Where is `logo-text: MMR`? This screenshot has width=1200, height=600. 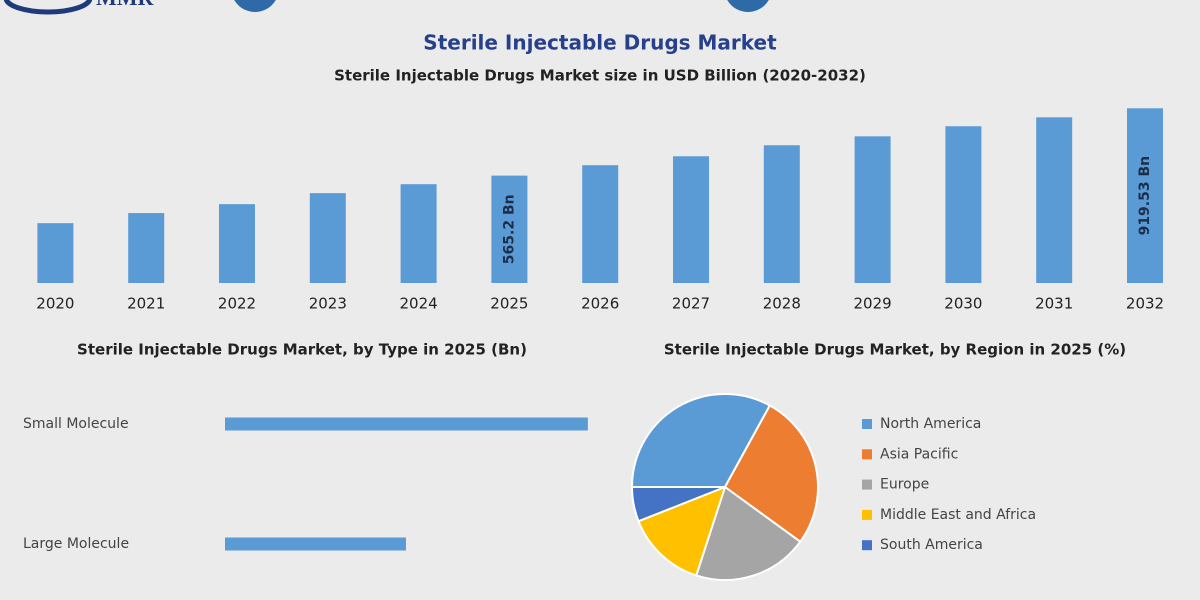 logo-text: MMR is located at coordinates (125, 5).